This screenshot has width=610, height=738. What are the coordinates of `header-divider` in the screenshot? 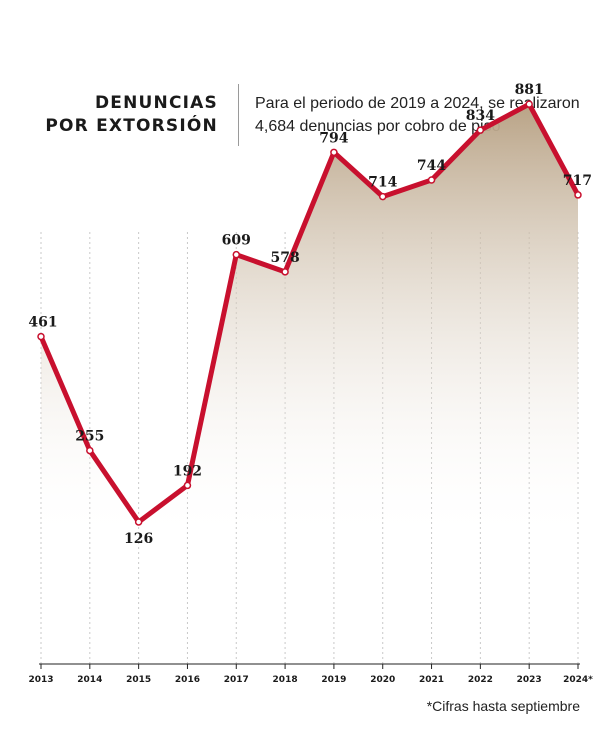 It's located at (238, 115).